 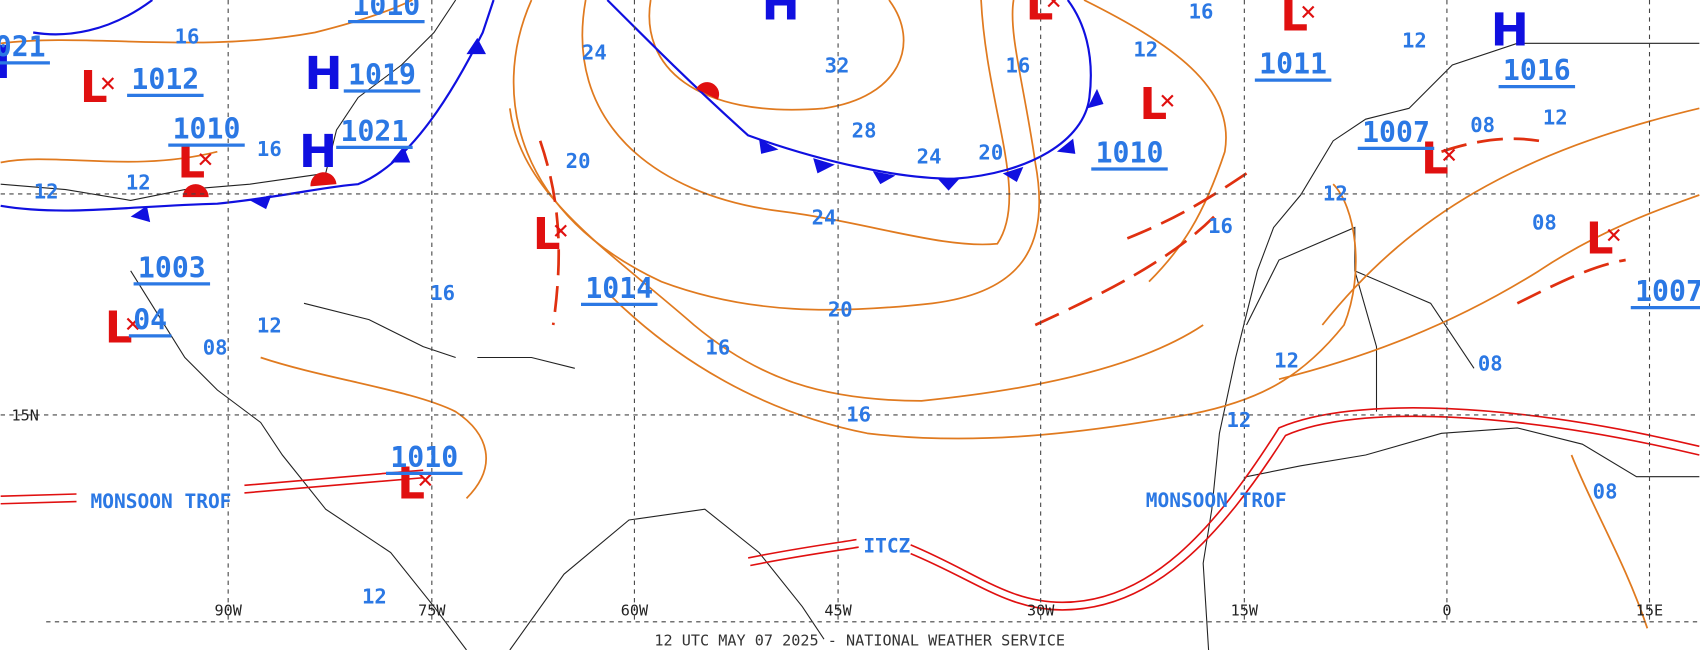 What do you see at coordinates (150, 319) in the screenshot?
I see `pressure-label: 04` at bounding box center [150, 319].